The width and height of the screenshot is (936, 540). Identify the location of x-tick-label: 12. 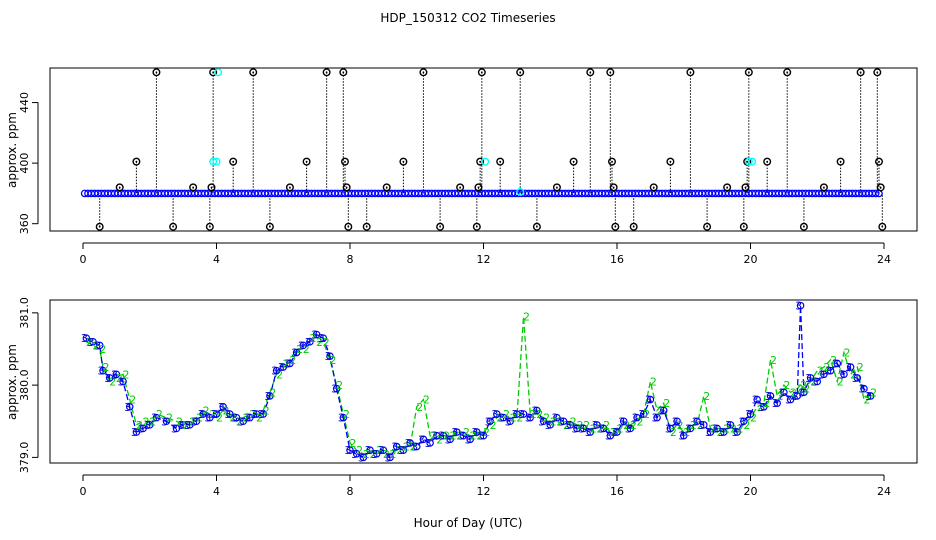
(484, 491).